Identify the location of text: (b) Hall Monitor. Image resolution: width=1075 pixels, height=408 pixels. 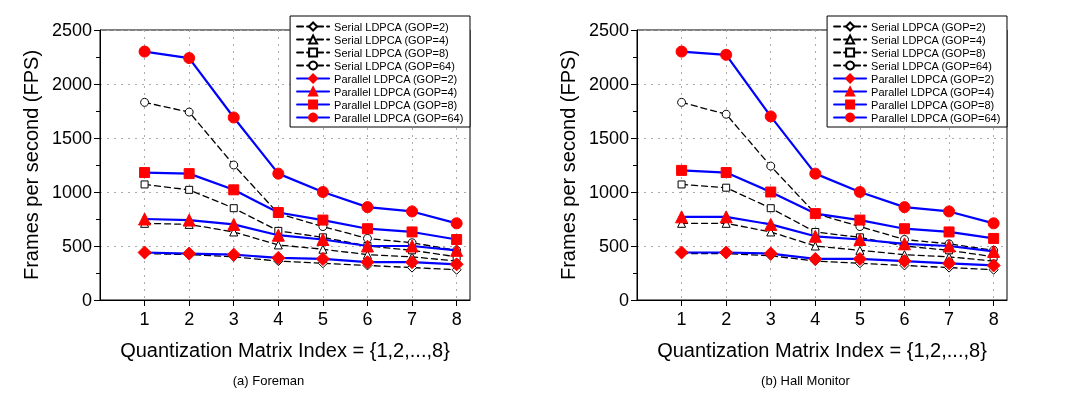
(806, 380).